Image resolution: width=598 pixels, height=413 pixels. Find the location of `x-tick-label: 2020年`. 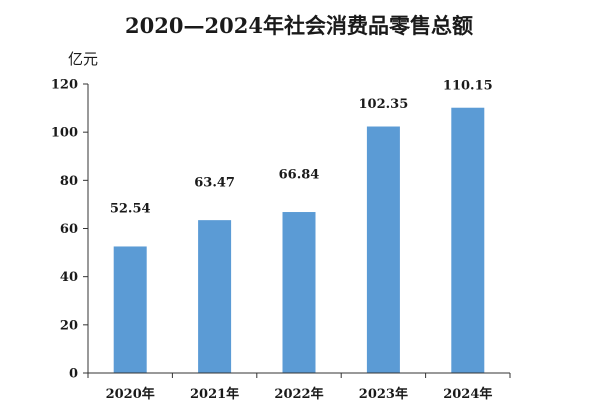

x-tick-label: 2020年 is located at coordinates (130, 394).